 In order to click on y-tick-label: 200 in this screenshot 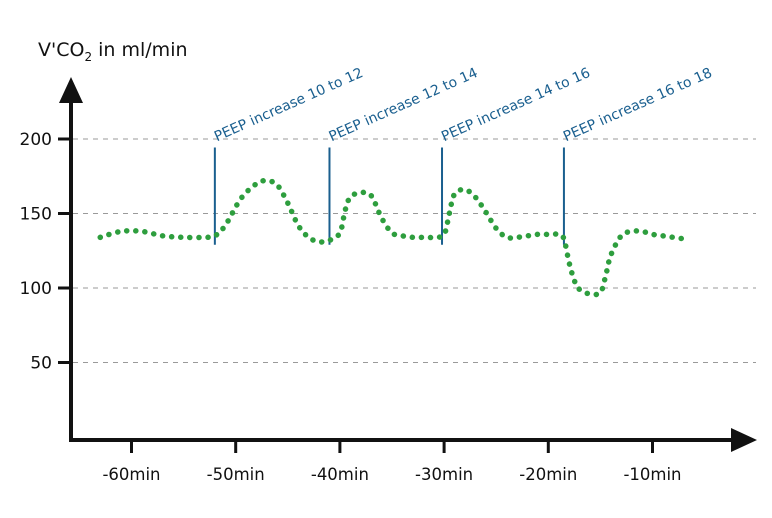, I will do `click(36, 140)`.